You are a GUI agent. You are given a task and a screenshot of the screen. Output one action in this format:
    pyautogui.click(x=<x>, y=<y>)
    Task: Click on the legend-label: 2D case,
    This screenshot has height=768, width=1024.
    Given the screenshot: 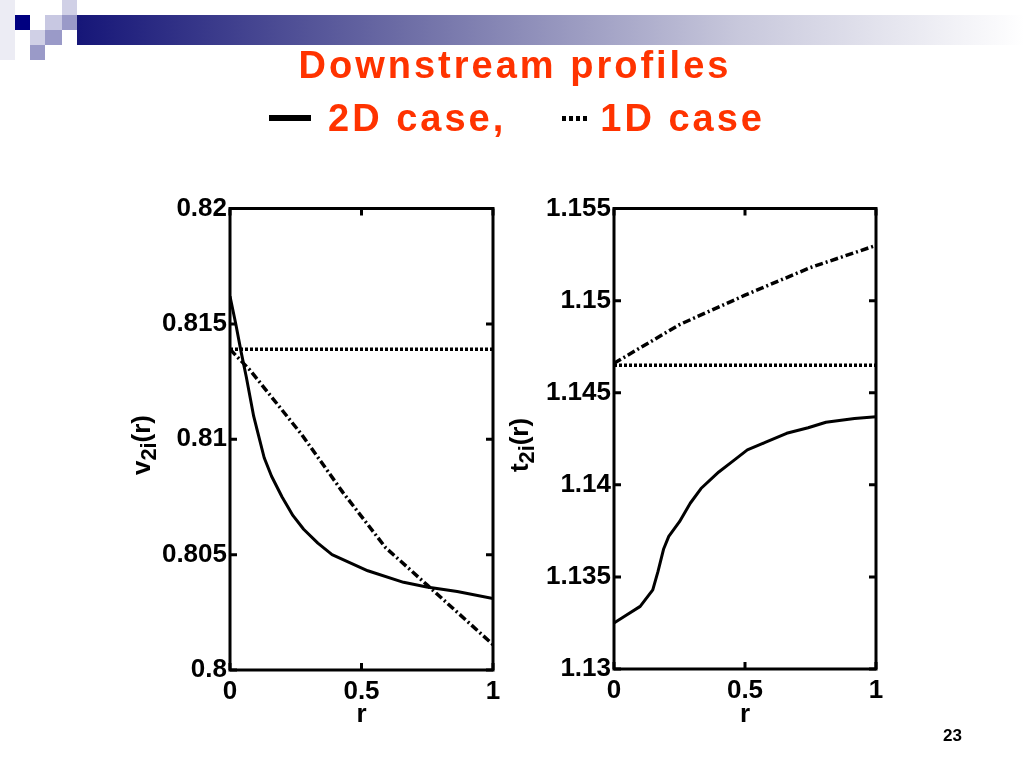 What is the action you would take?
    pyautogui.click(x=417, y=118)
    